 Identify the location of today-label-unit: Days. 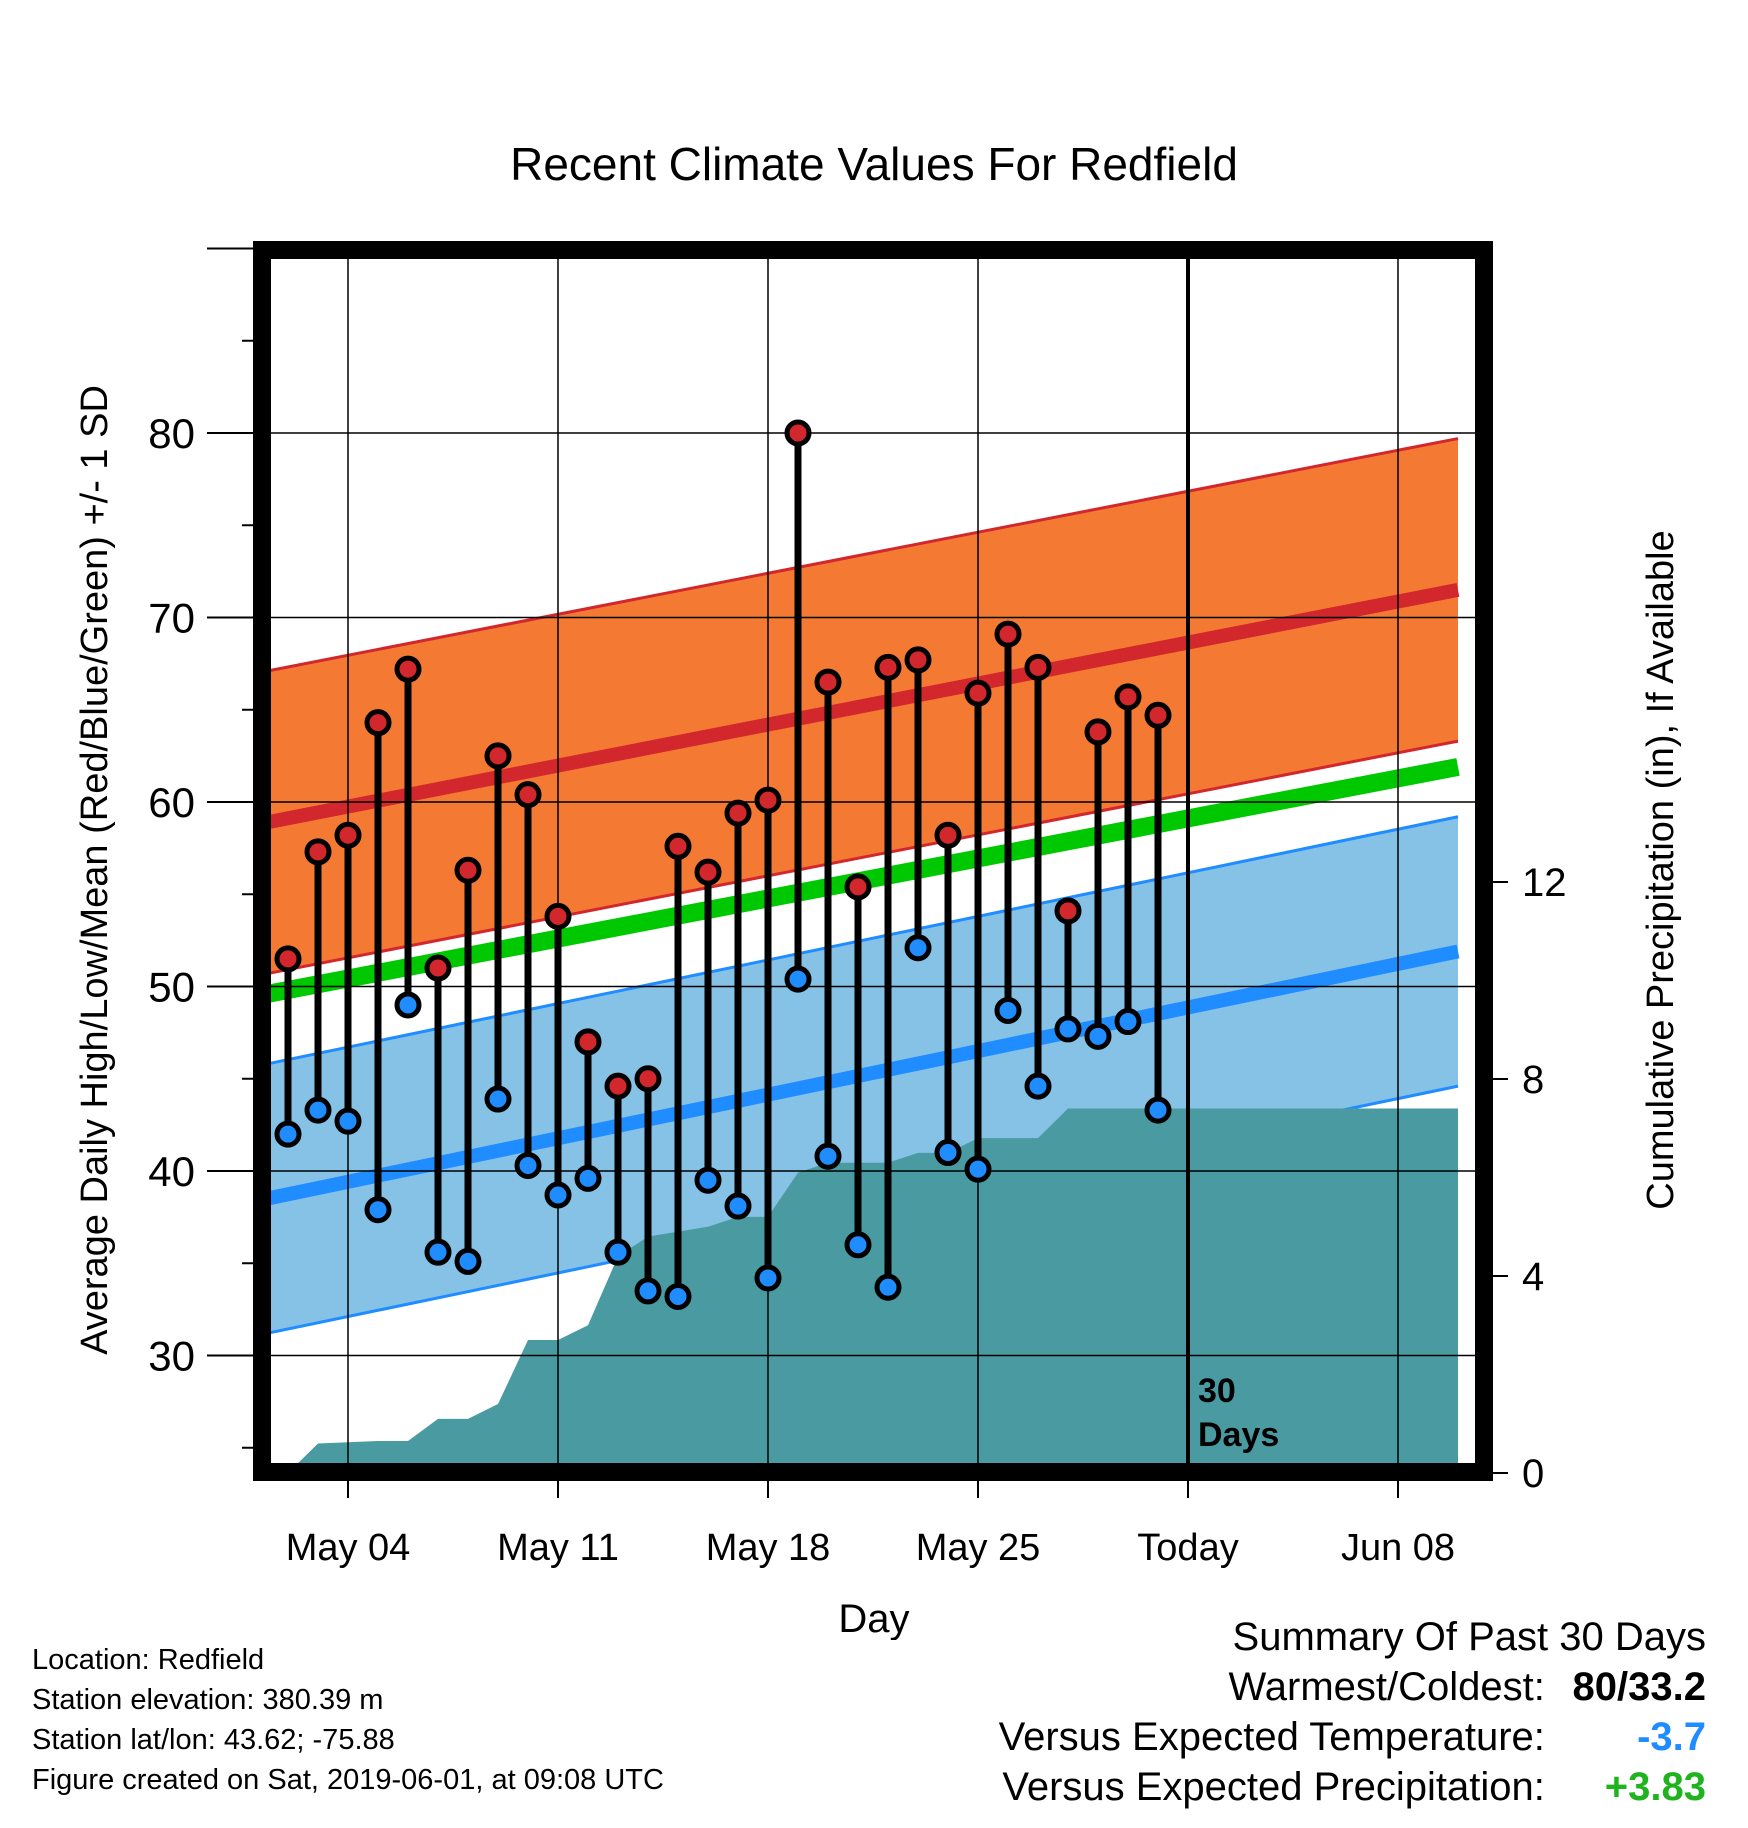
(1238, 1435).